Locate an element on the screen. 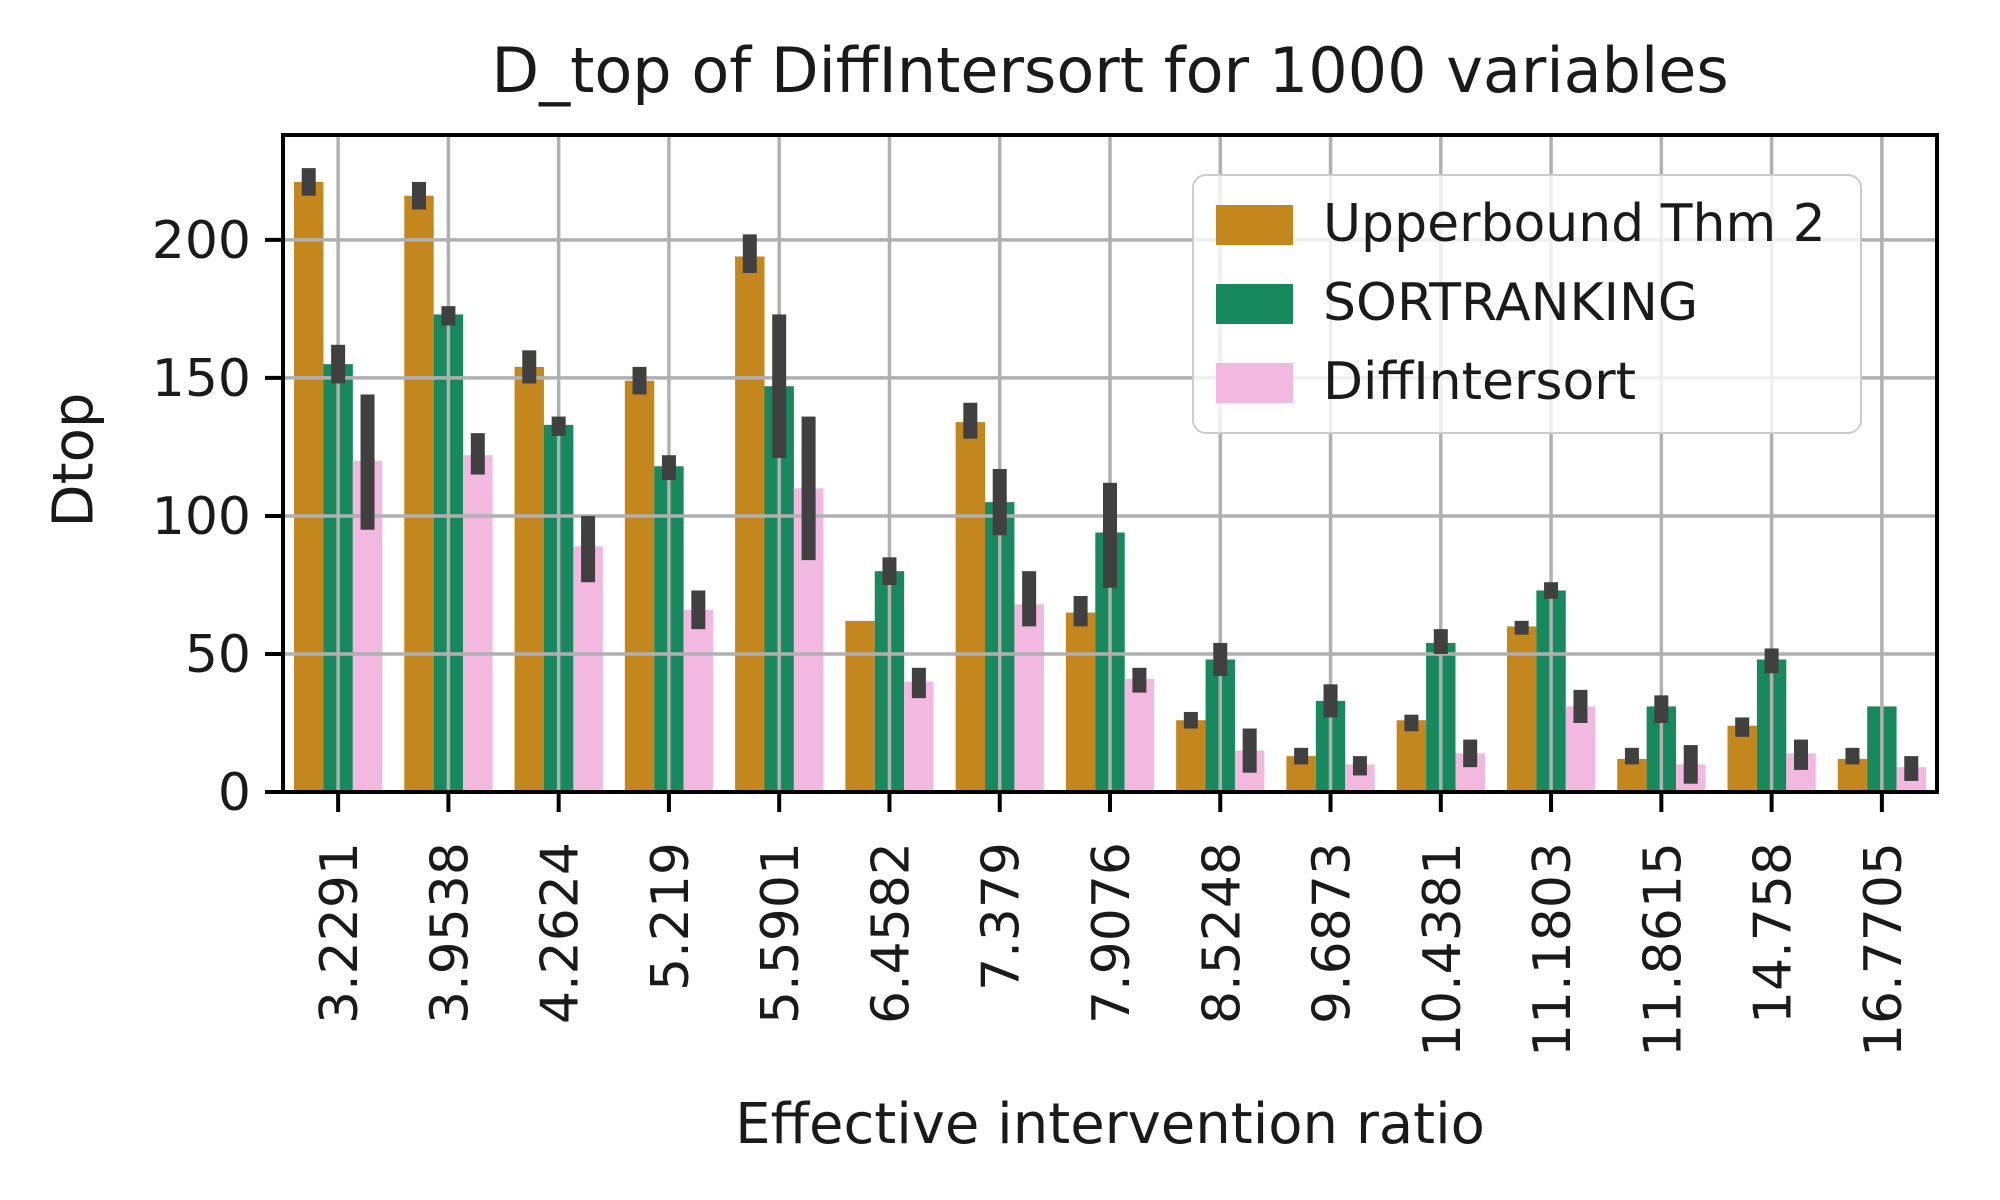 This screenshot has width=2000, height=1200. legend-label: DiffIntersort is located at coordinates (1480, 382).